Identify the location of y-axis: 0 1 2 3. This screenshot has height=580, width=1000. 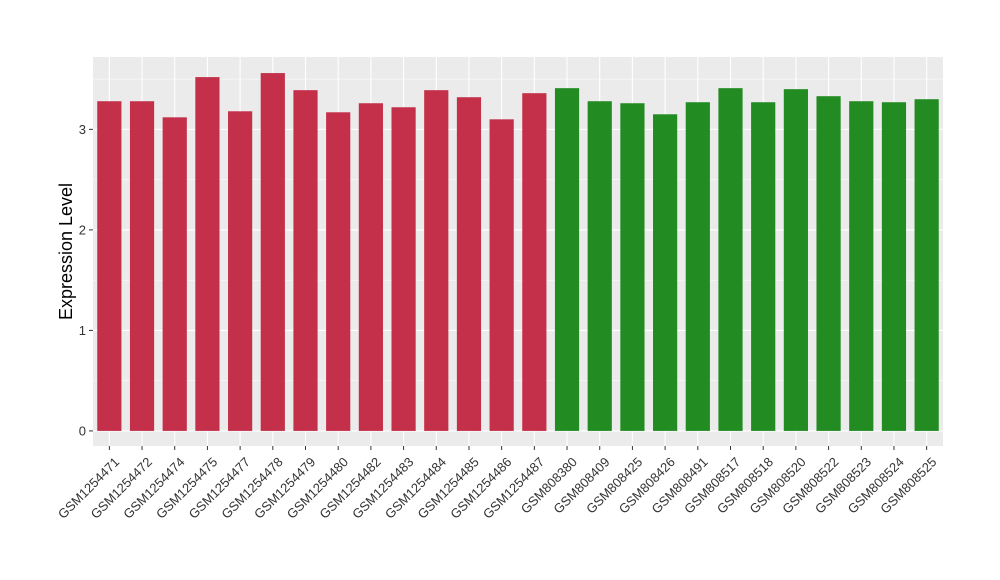
(86, 280).